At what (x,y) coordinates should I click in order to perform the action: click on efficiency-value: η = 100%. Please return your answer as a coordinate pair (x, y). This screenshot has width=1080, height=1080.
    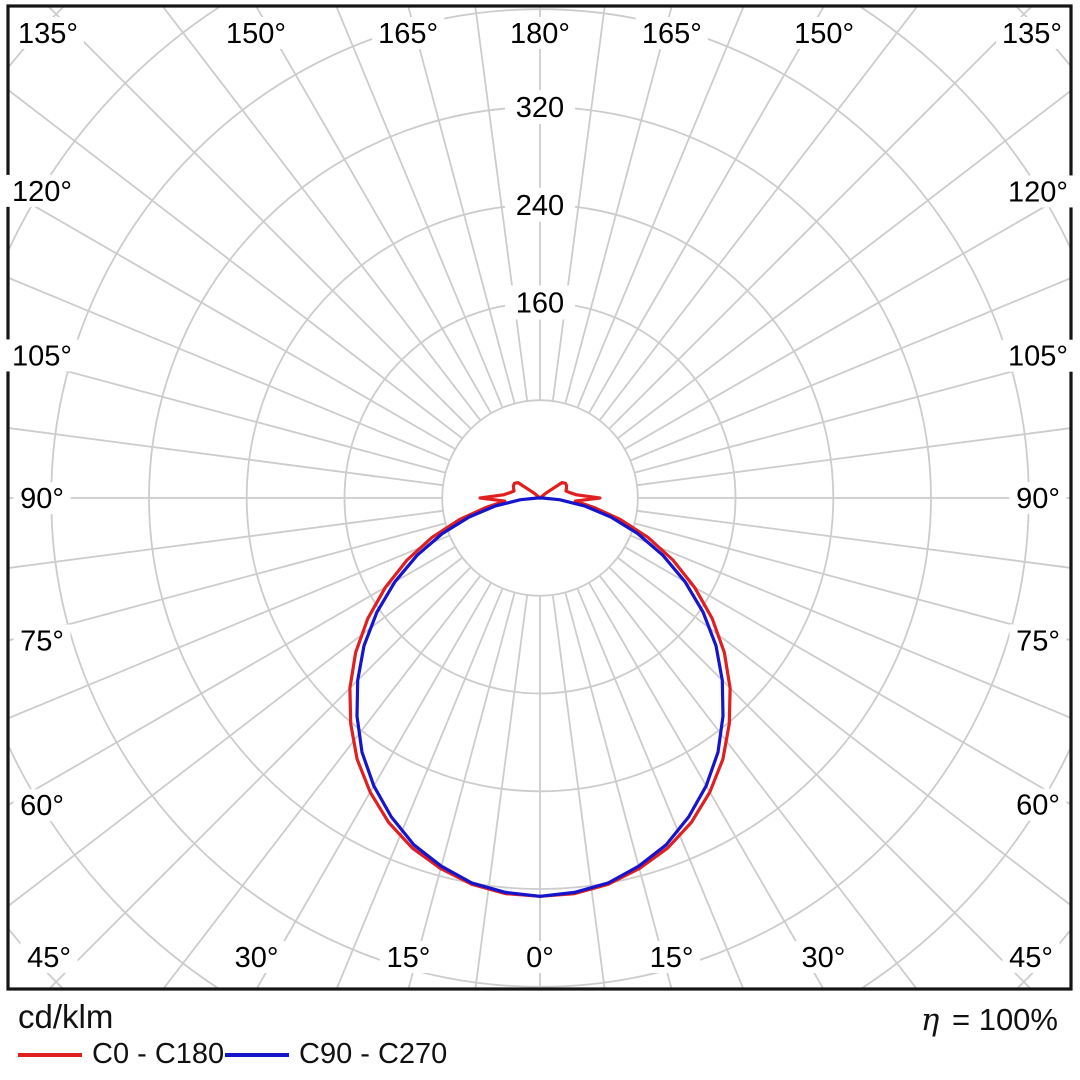
    Looking at the image, I should click on (989, 1020).